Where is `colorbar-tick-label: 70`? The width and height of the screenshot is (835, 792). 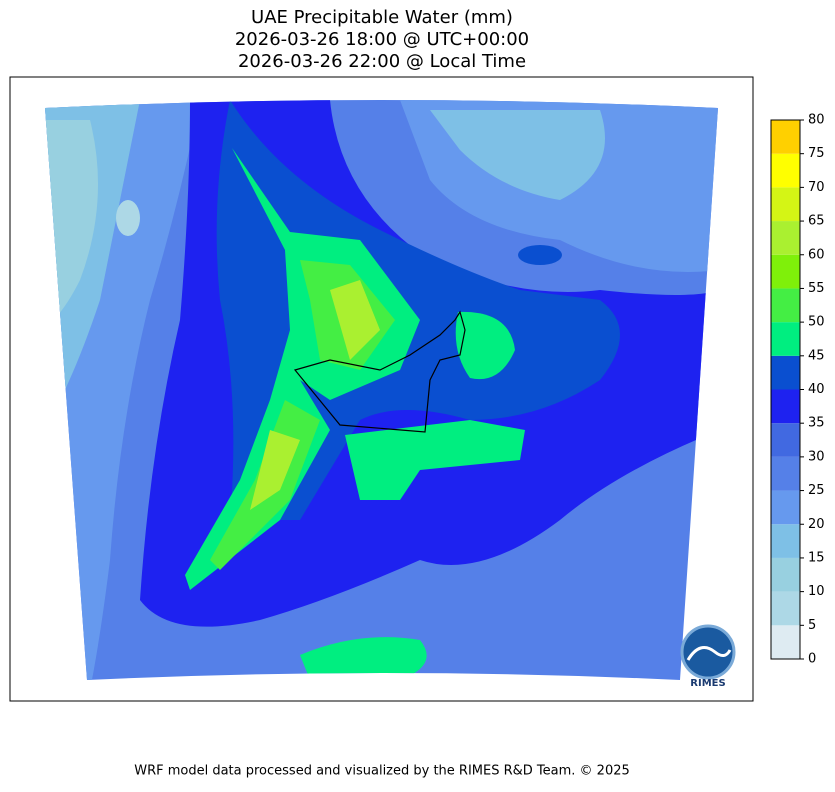 colorbar-tick-label: 70 is located at coordinates (816, 187).